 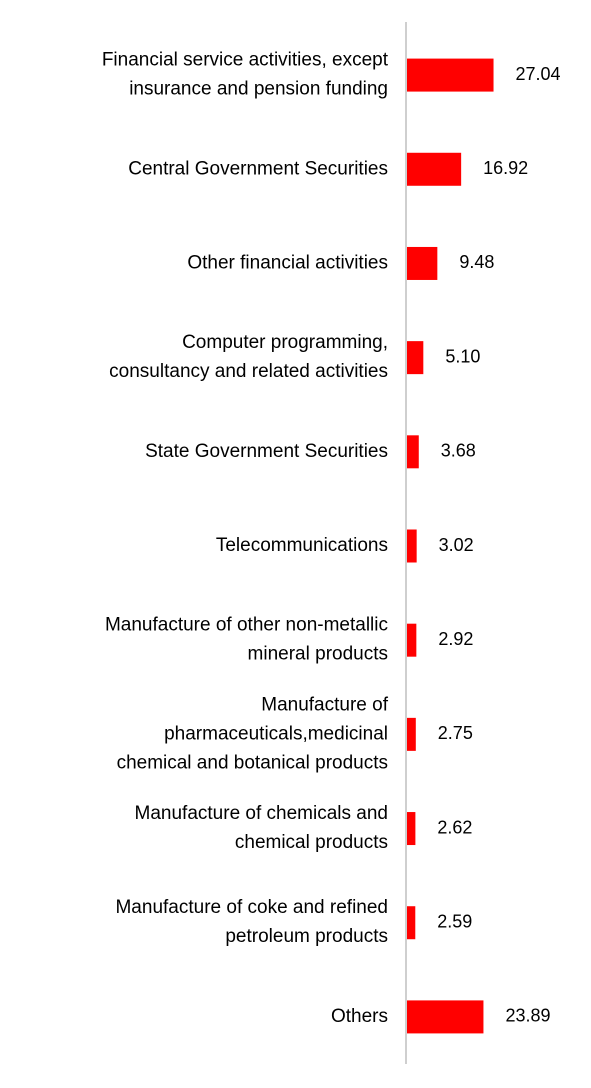 I want to click on value-label: 2.59, so click(x=454, y=921).